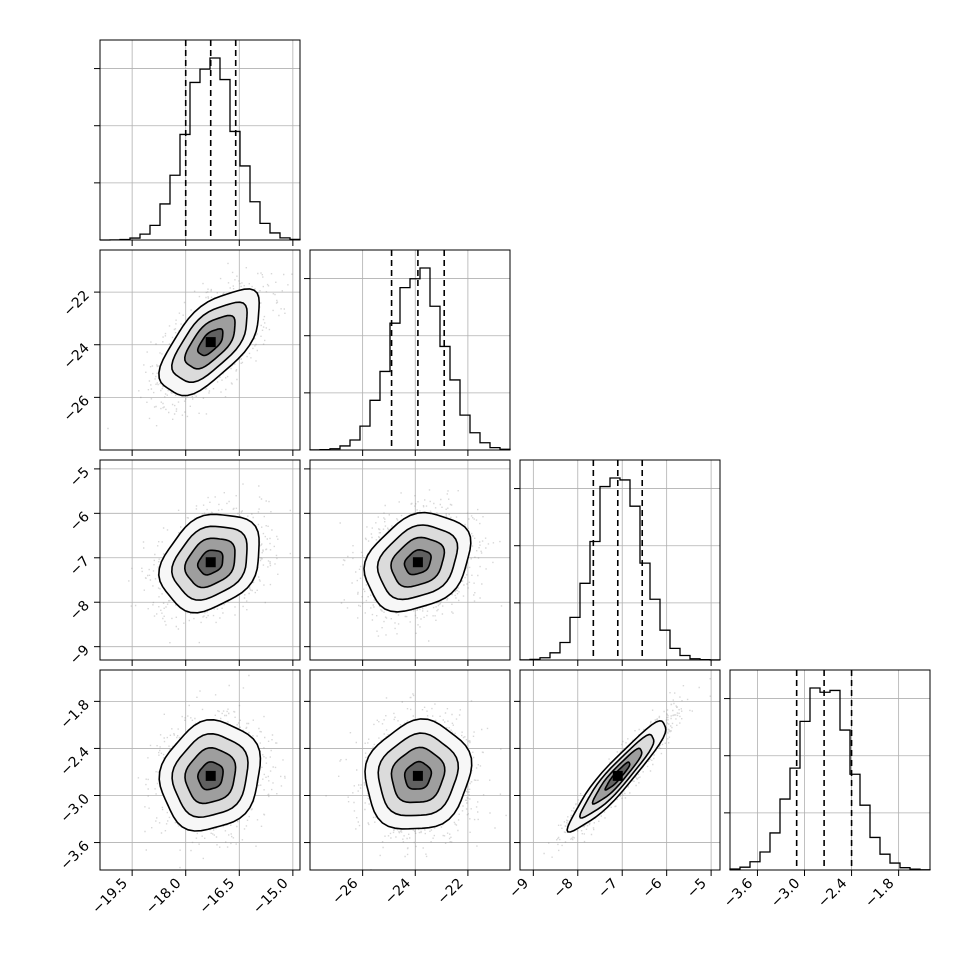 The image size is (970, 970). What do you see at coordinates (217, 897) in the screenshot?
I see `x-tick-label-0-2: −16.5` at bounding box center [217, 897].